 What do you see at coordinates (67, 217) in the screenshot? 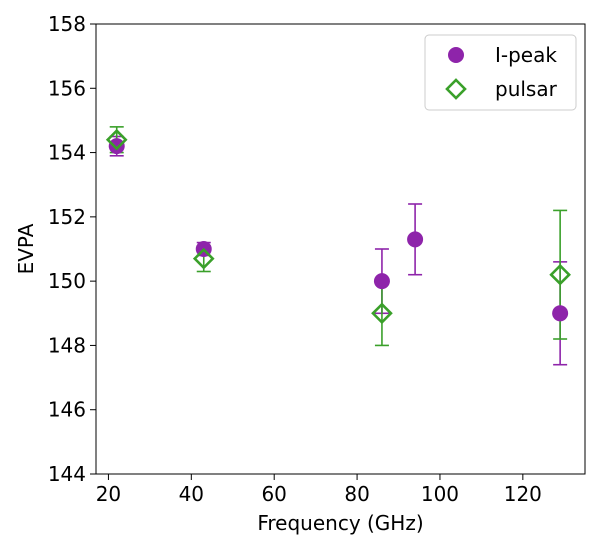
I see `y-tick-label: 152` at bounding box center [67, 217].